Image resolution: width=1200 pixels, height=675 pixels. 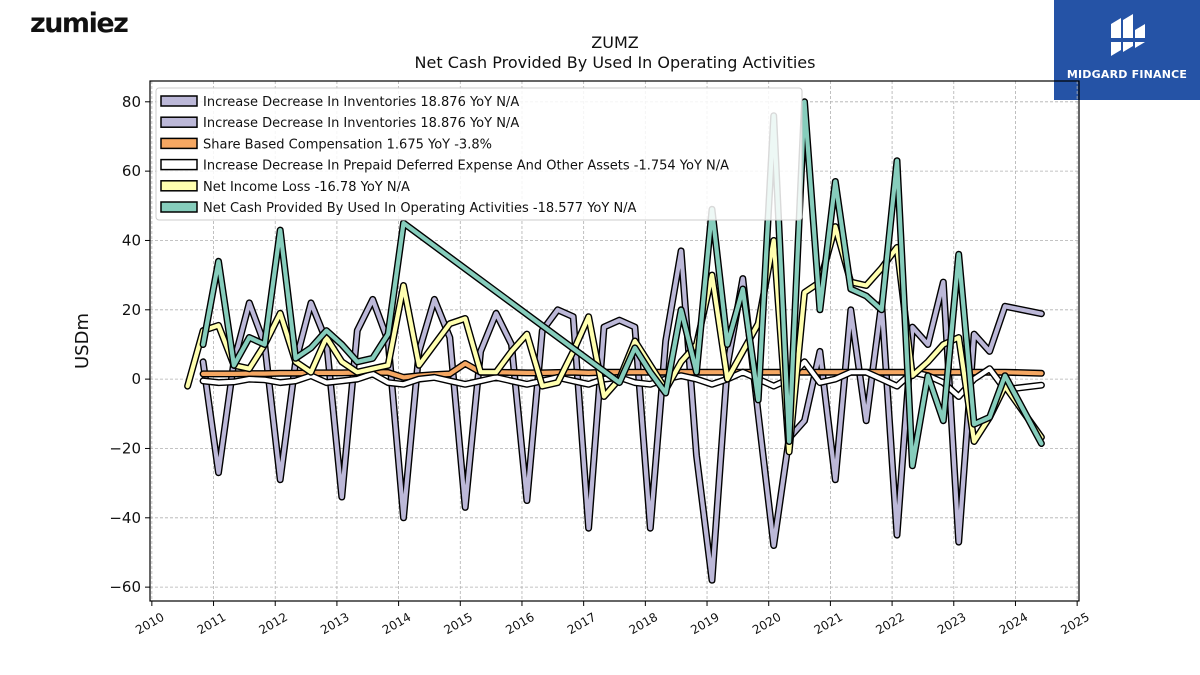 I want to click on y-tick-label: −40, so click(x=125, y=518).